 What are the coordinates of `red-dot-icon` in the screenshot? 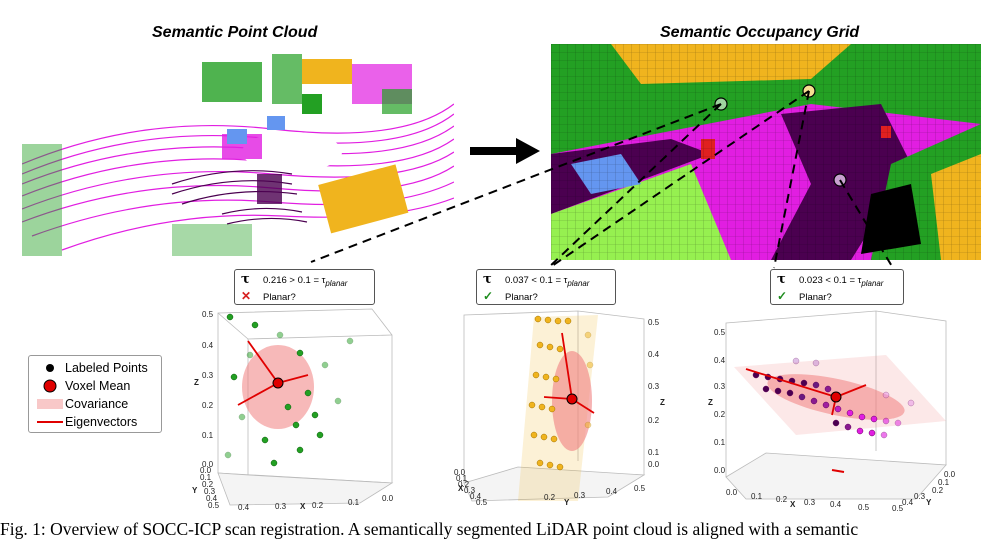 It's located at (50, 386).